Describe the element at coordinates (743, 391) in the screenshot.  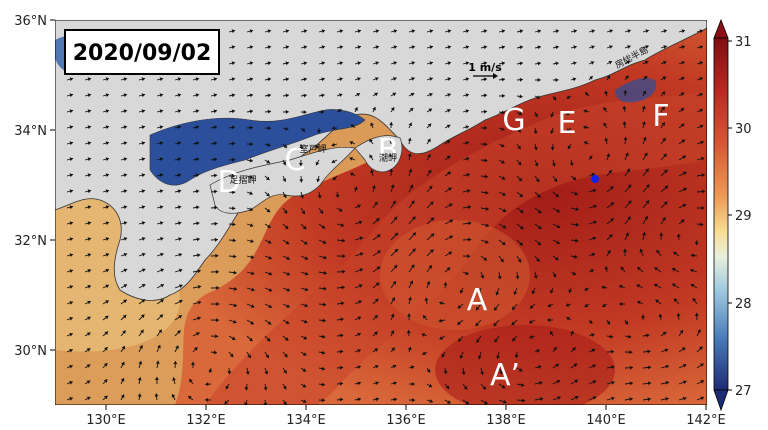
I see `cb-tick-27: 27` at that location.